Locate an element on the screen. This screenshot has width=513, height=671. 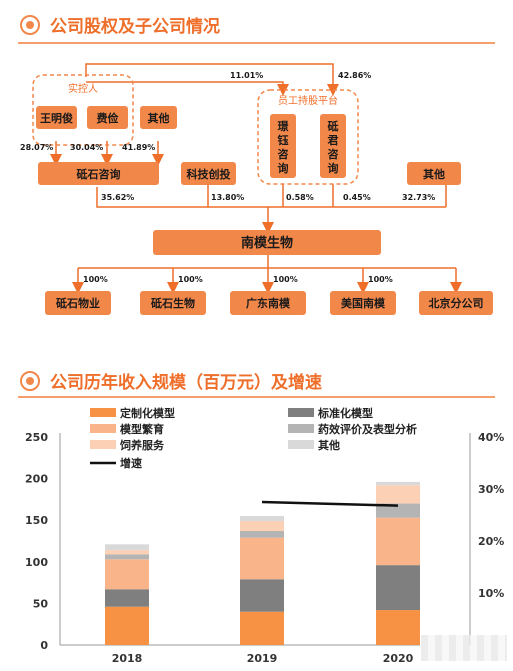
box-nanmo-label: 南模生物 is located at coordinates (267, 243).